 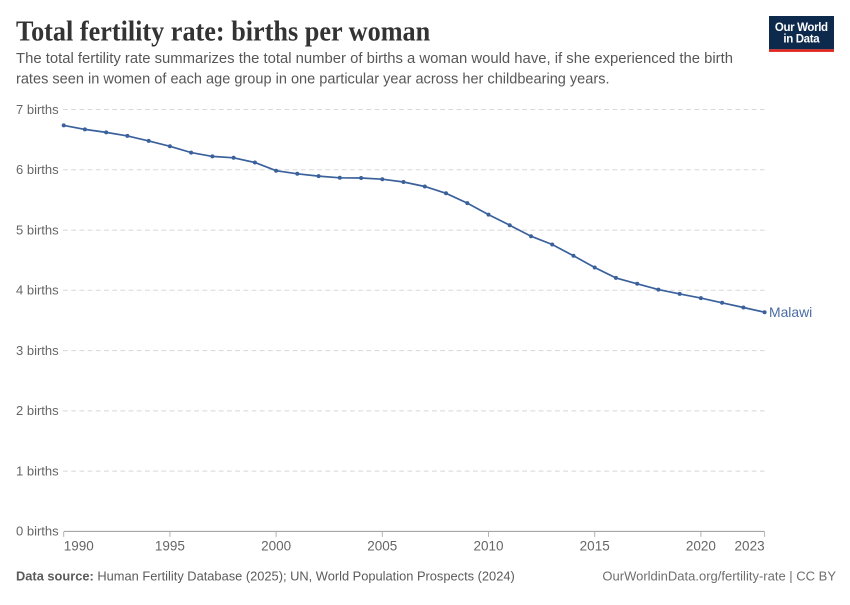 I want to click on svg-text: 0 births, so click(x=37, y=531).